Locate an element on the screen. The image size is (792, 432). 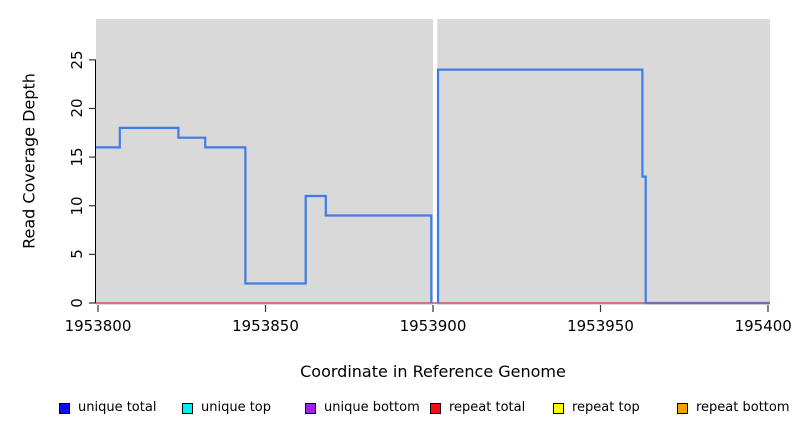
legend-label: unique top is located at coordinates (236, 407).